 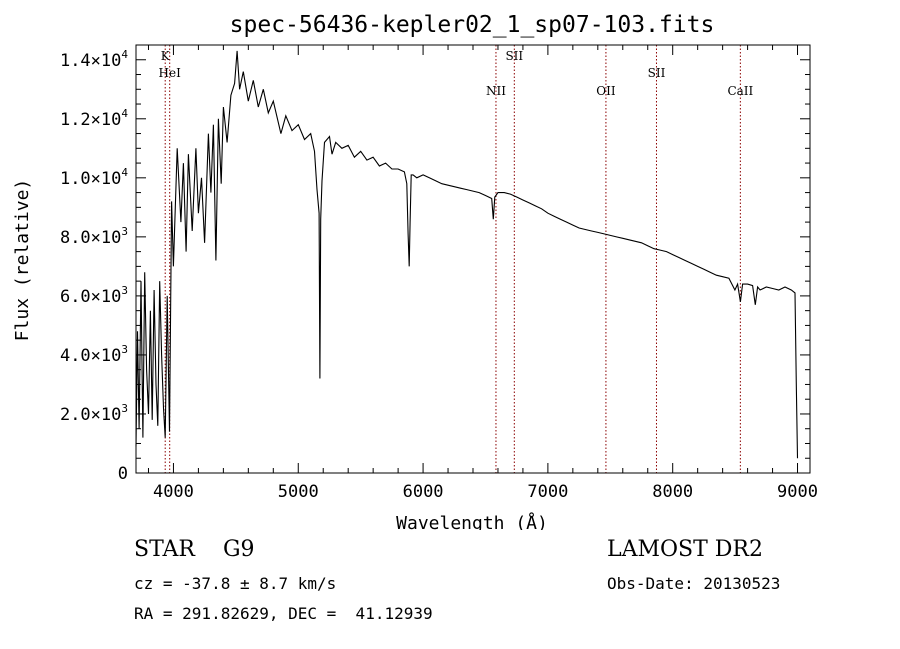 I want to click on y-tick-label: 2.0×10³, so click(x=94, y=413).